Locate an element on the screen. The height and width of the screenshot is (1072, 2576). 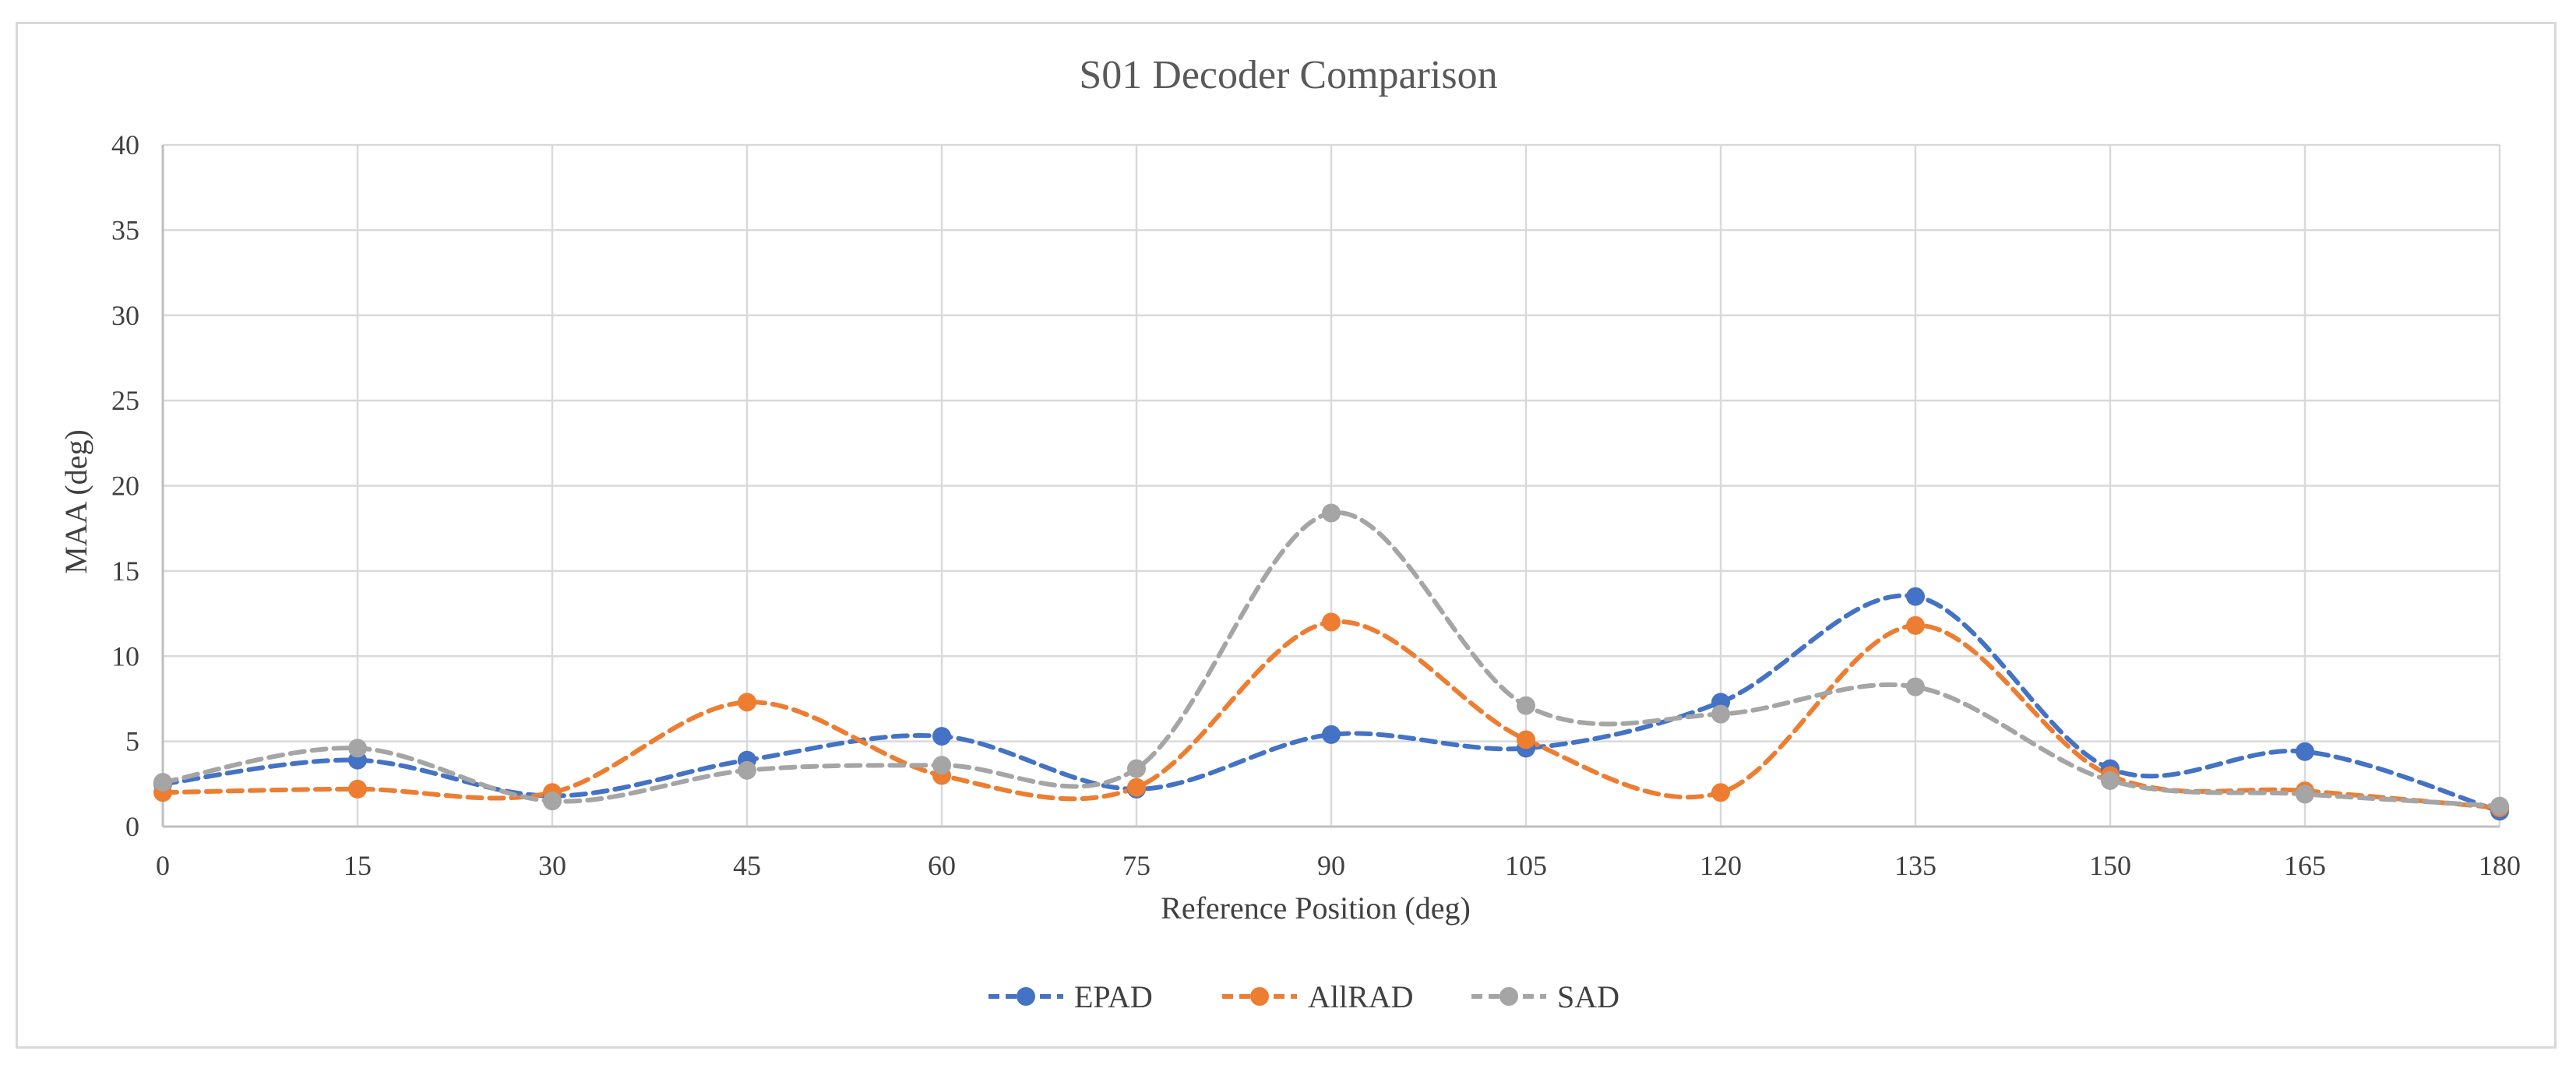
y-tick-label: 10 is located at coordinates (125, 656).